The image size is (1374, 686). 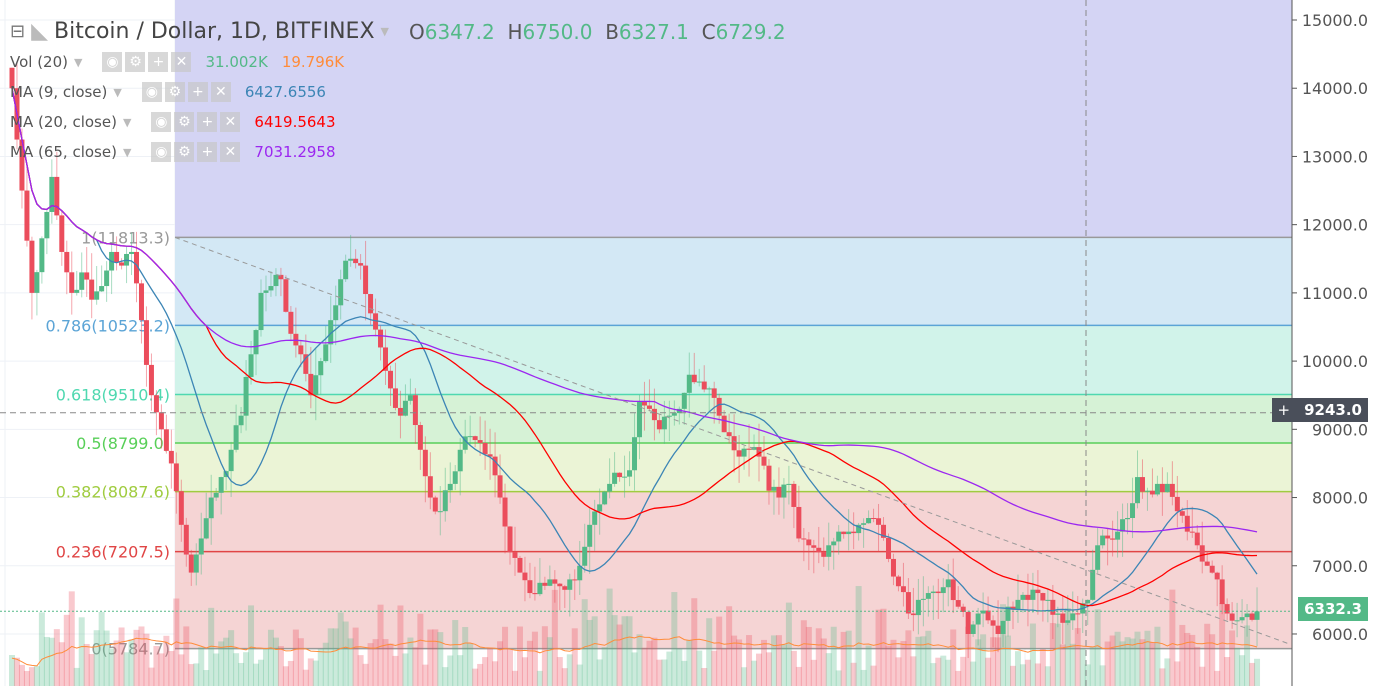 I want to click on crosshair-plus-icon: +, so click(x=1284, y=410).